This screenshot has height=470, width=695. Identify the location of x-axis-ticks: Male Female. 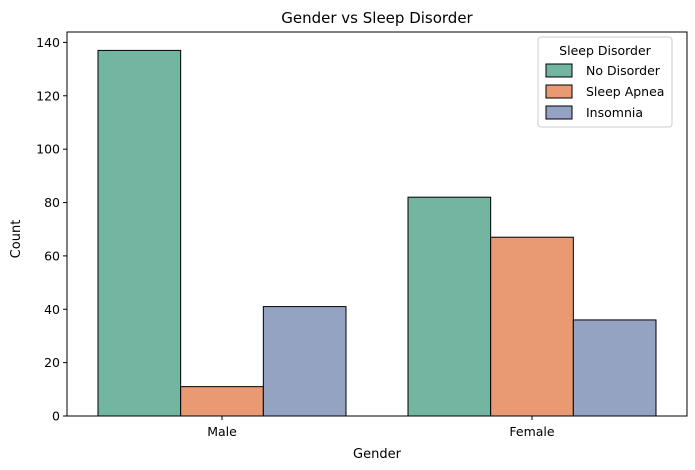
(381, 427).